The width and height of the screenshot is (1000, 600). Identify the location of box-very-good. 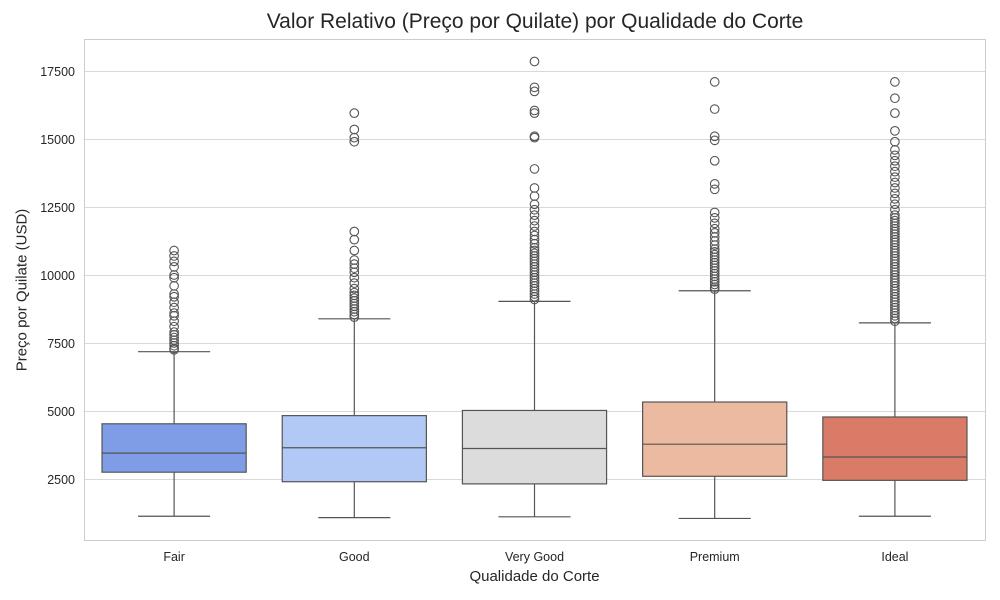
(534, 287).